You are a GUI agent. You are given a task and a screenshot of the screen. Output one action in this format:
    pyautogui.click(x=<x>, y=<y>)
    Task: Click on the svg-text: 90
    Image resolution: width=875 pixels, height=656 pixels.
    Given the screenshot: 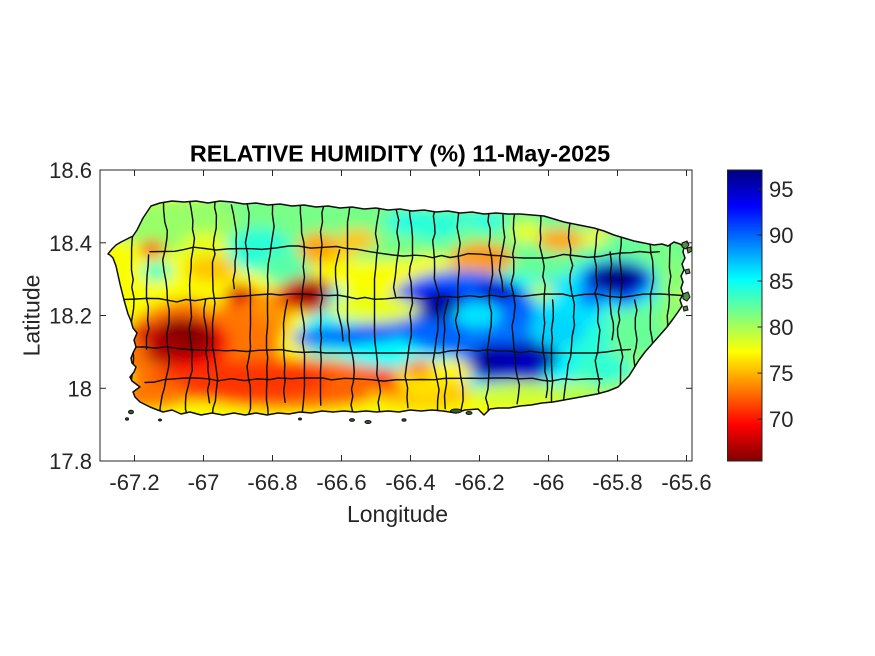 What is the action you would take?
    pyautogui.click(x=781, y=235)
    